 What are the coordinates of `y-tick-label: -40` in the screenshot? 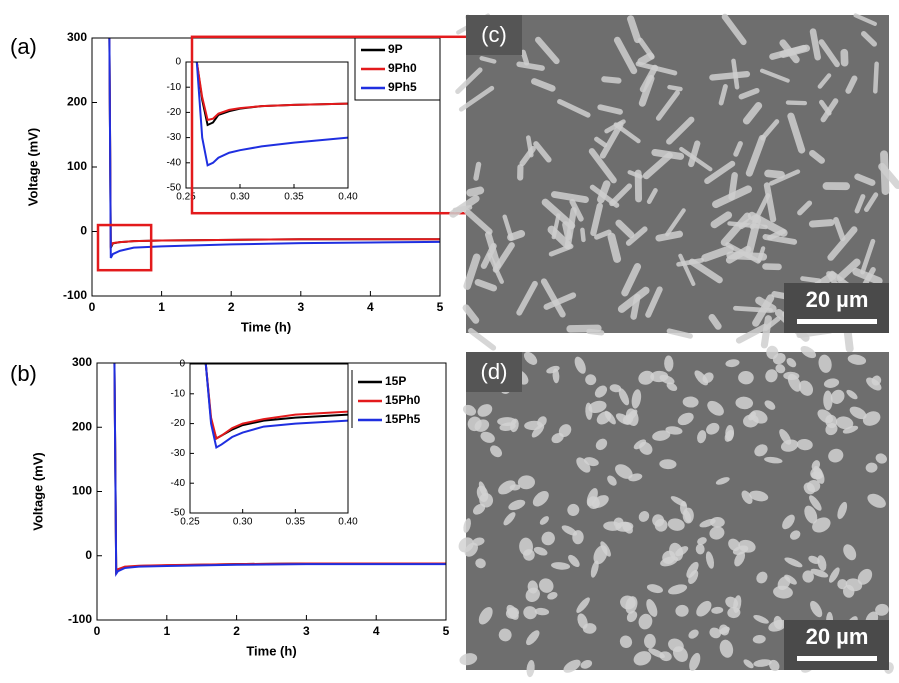 It's located at (178, 483).